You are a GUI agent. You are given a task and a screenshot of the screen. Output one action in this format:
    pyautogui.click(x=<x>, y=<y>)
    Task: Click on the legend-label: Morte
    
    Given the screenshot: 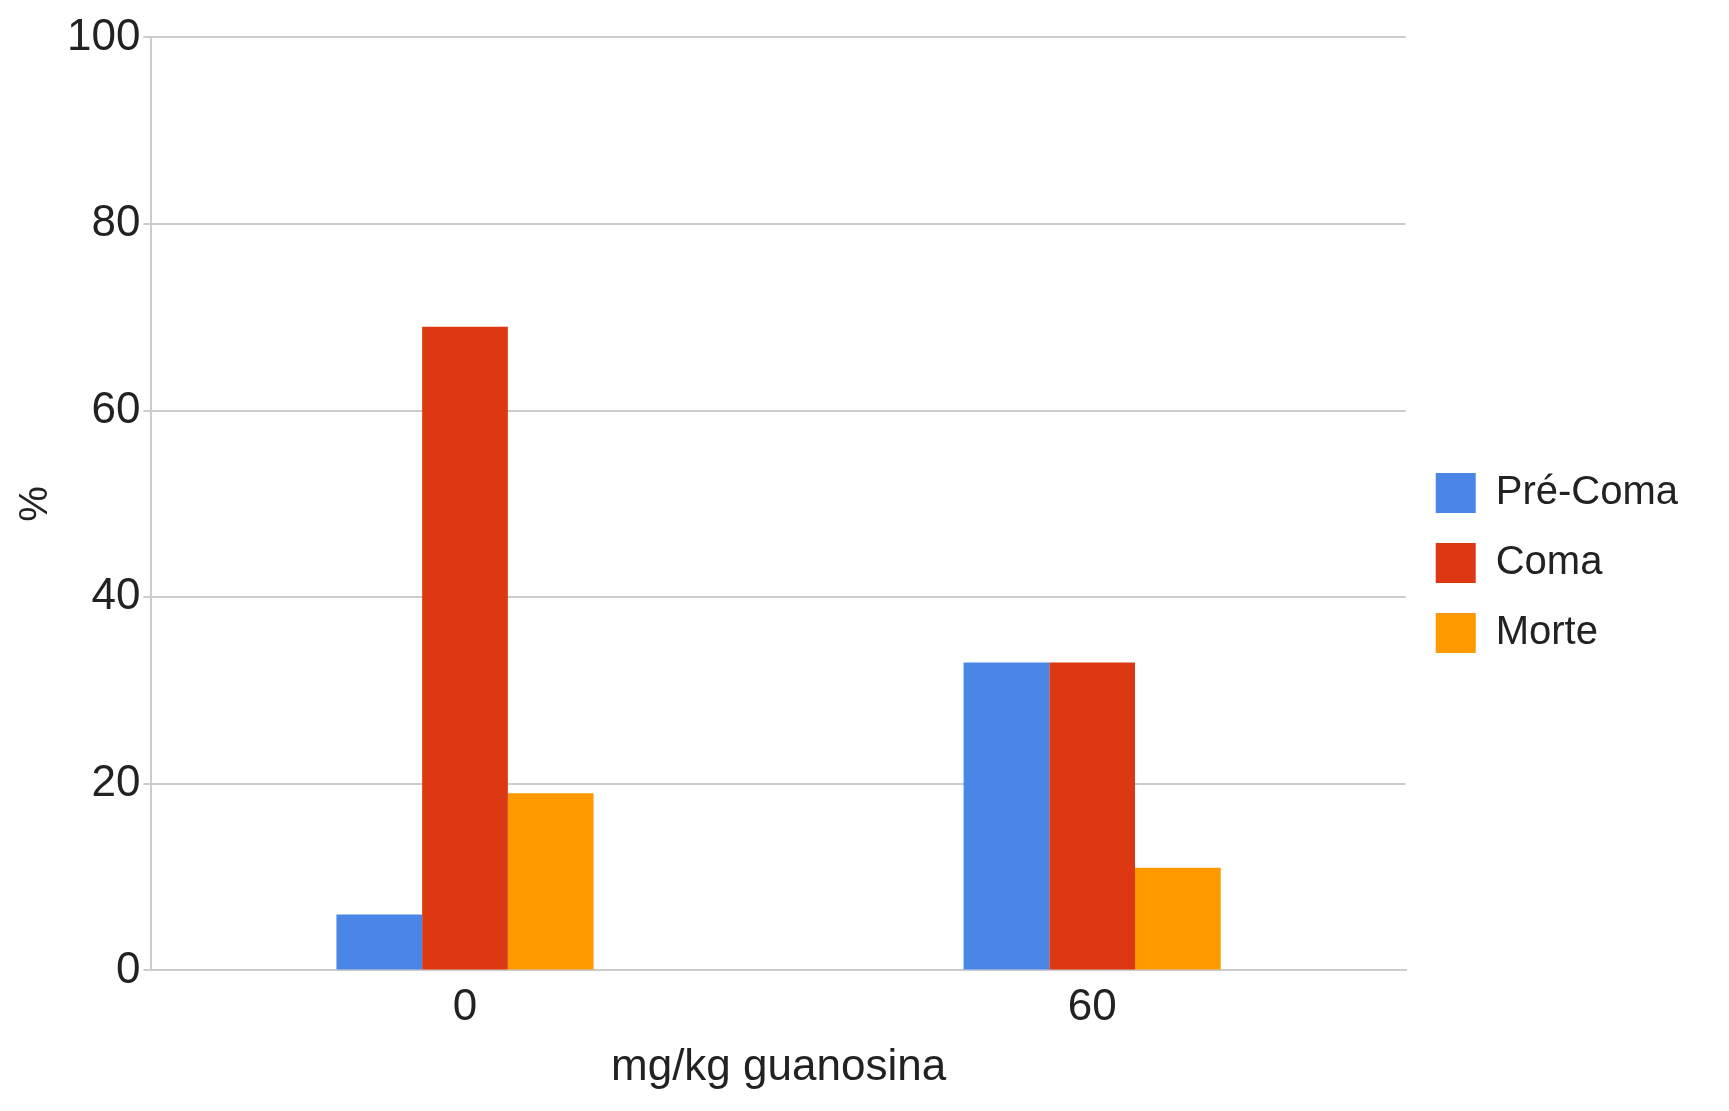 What is the action you would take?
    pyautogui.click(x=1546, y=630)
    